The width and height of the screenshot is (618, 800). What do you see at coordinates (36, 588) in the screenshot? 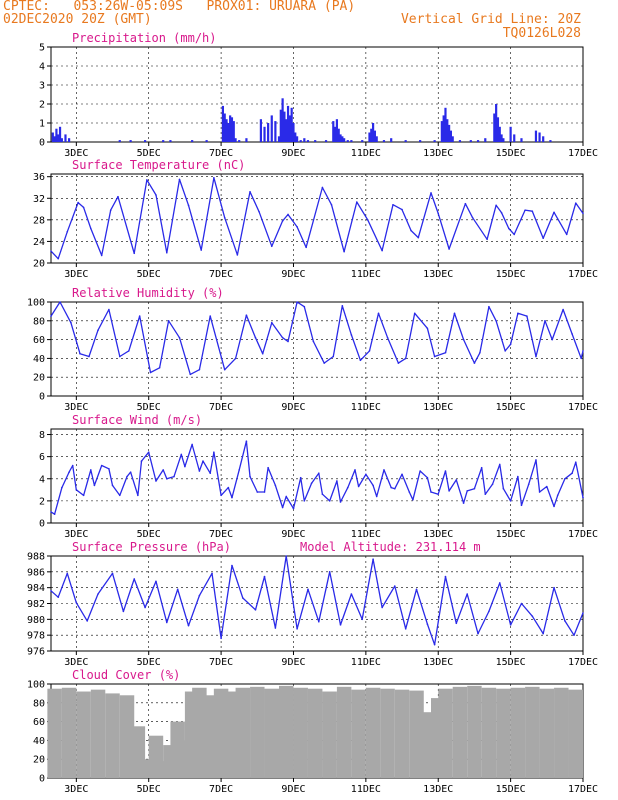
I see `pressure-ytick-label: 984` at bounding box center [36, 588].